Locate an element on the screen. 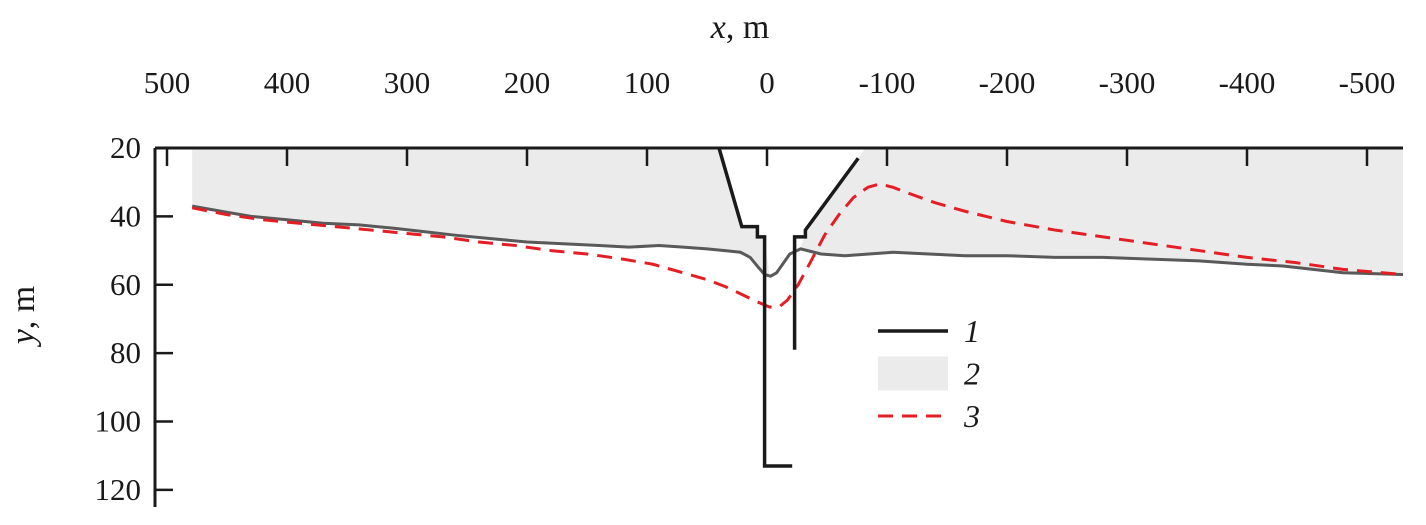  x-tick-label: -400 is located at coordinates (1247, 82).